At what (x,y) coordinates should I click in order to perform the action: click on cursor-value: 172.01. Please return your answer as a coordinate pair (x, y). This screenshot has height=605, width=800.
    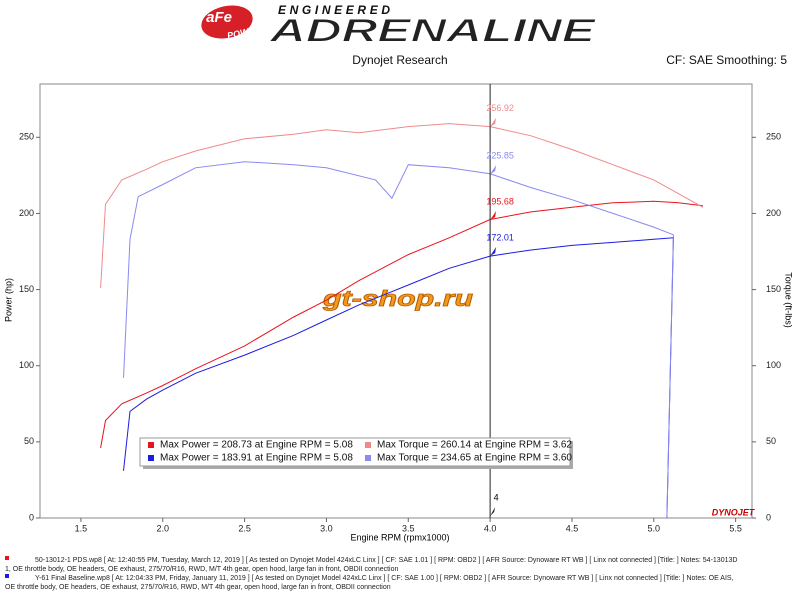
    Looking at the image, I should click on (500, 237).